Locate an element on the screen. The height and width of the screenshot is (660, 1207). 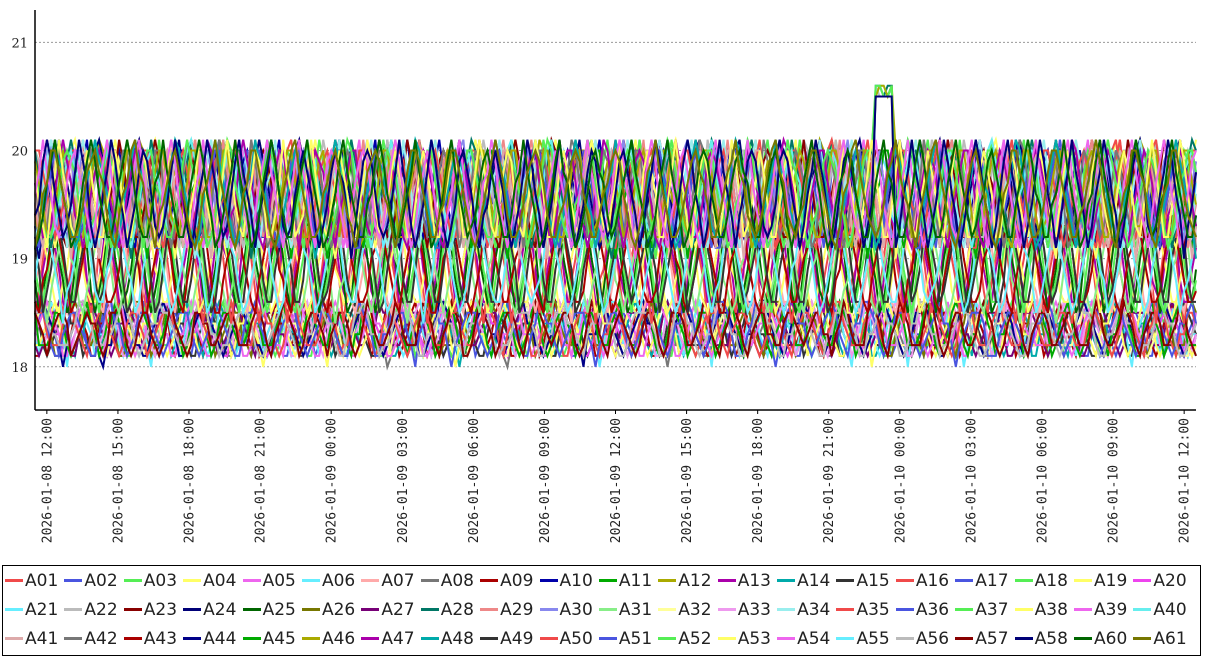
legend-item: A50 is located at coordinates (569, 638).